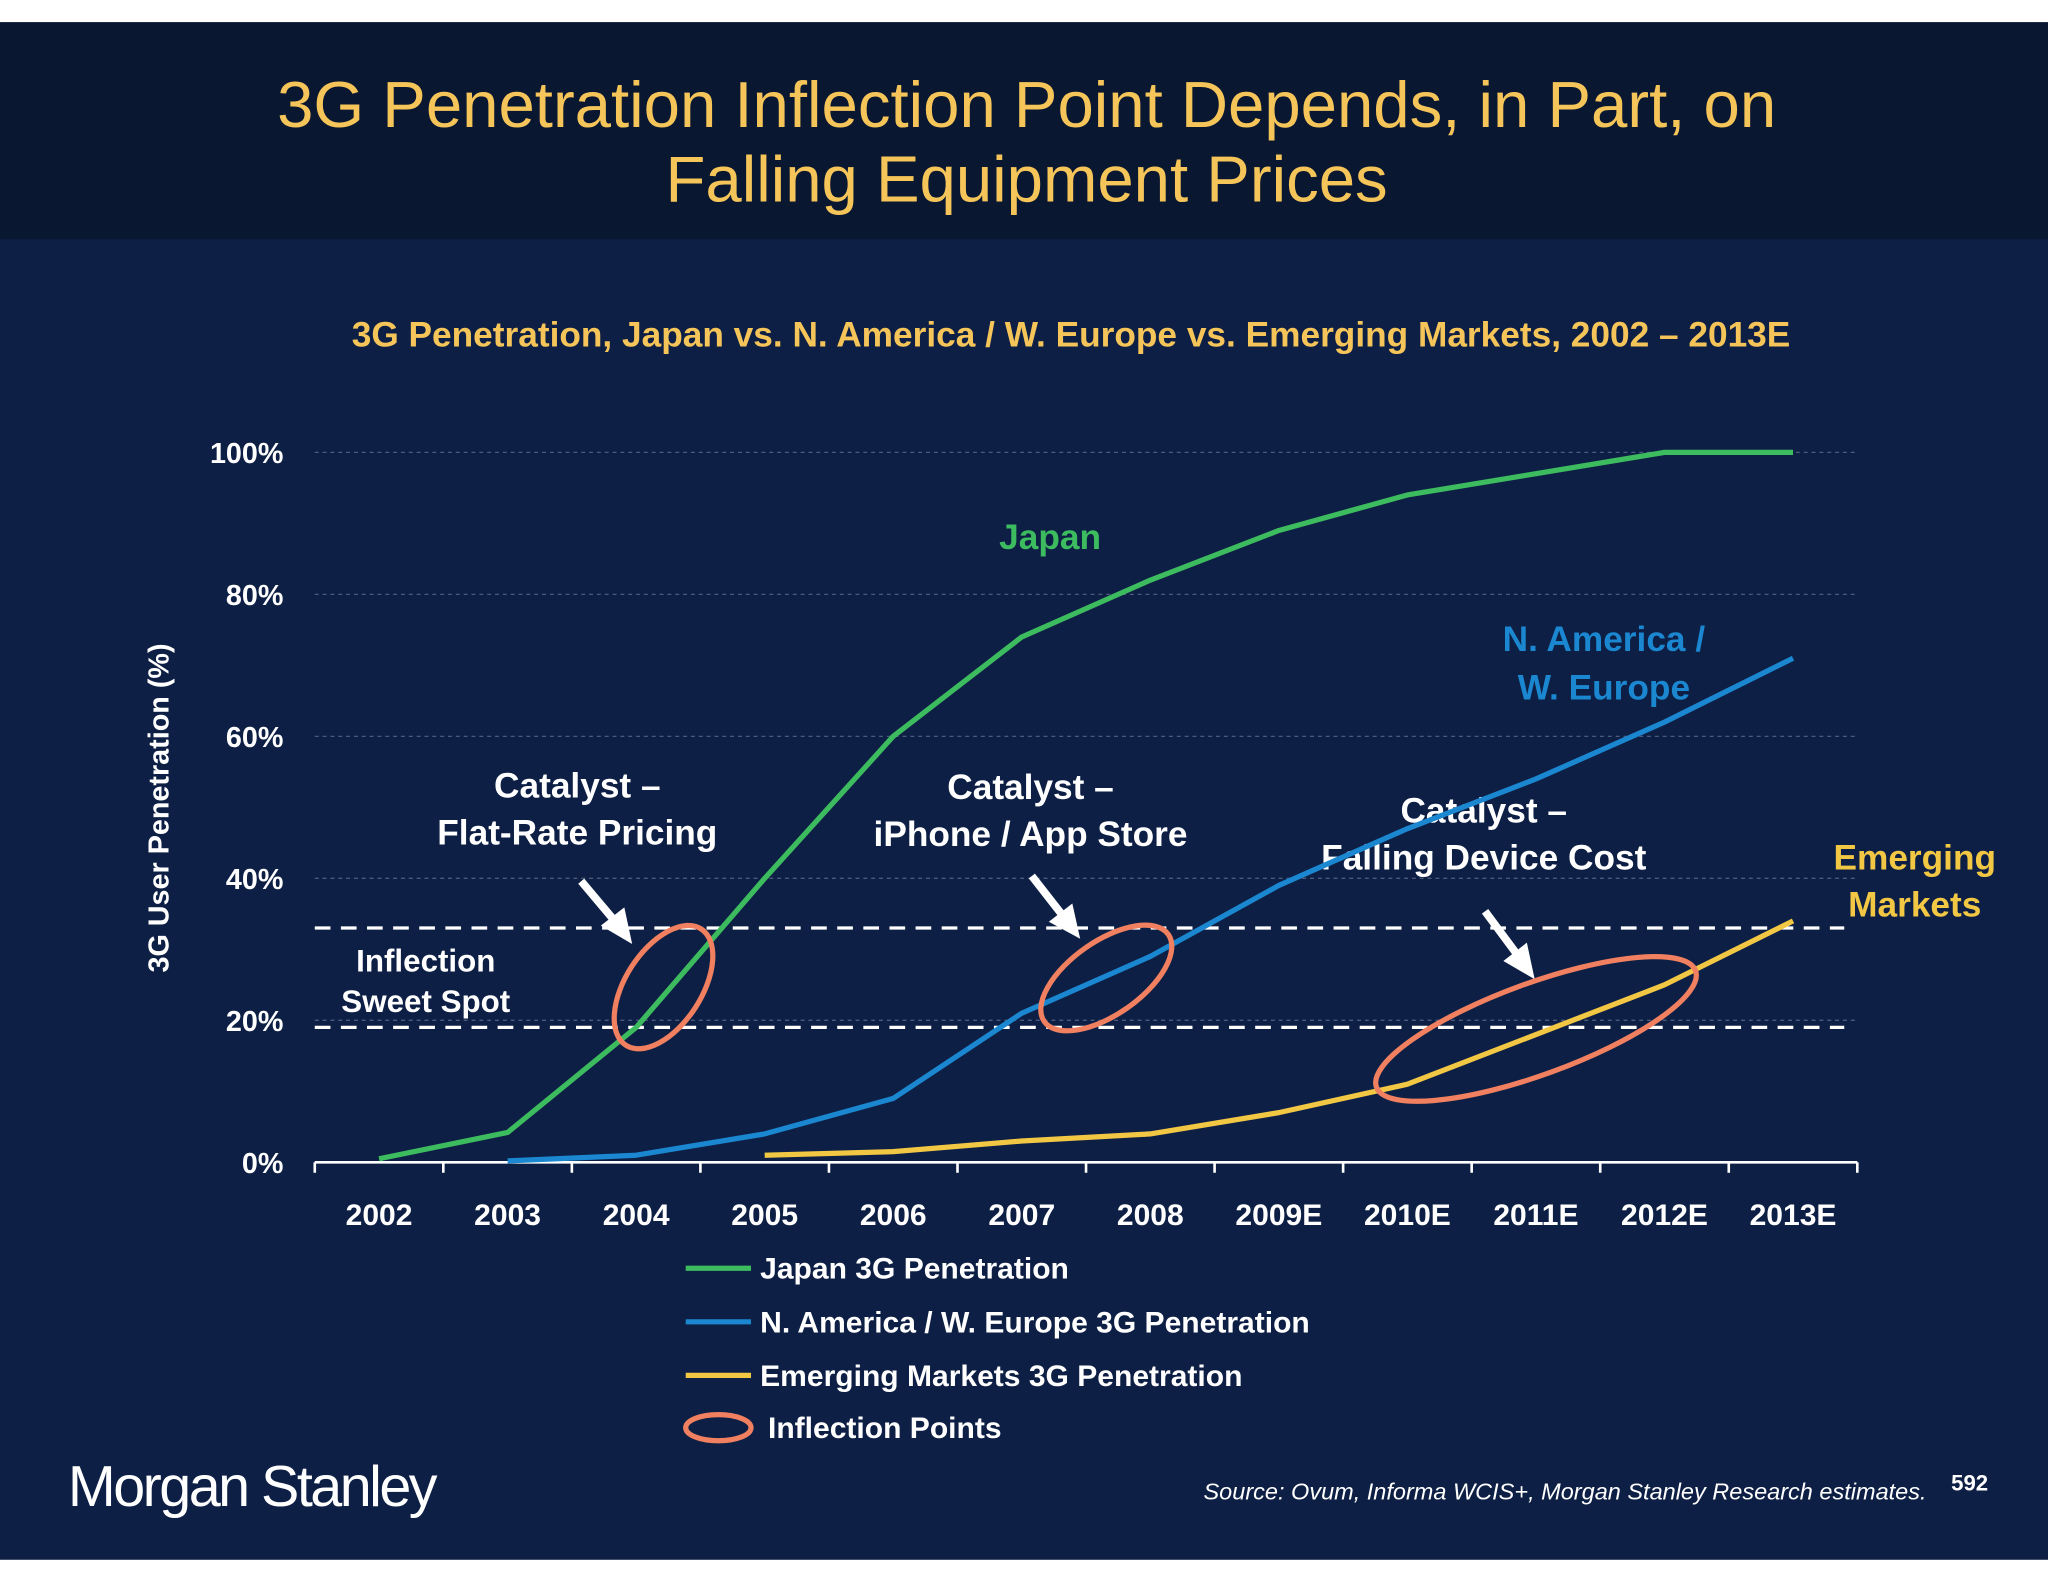 The width and height of the screenshot is (2048, 1582). I want to click on annotation-line: Markets, so click(1914, 904).